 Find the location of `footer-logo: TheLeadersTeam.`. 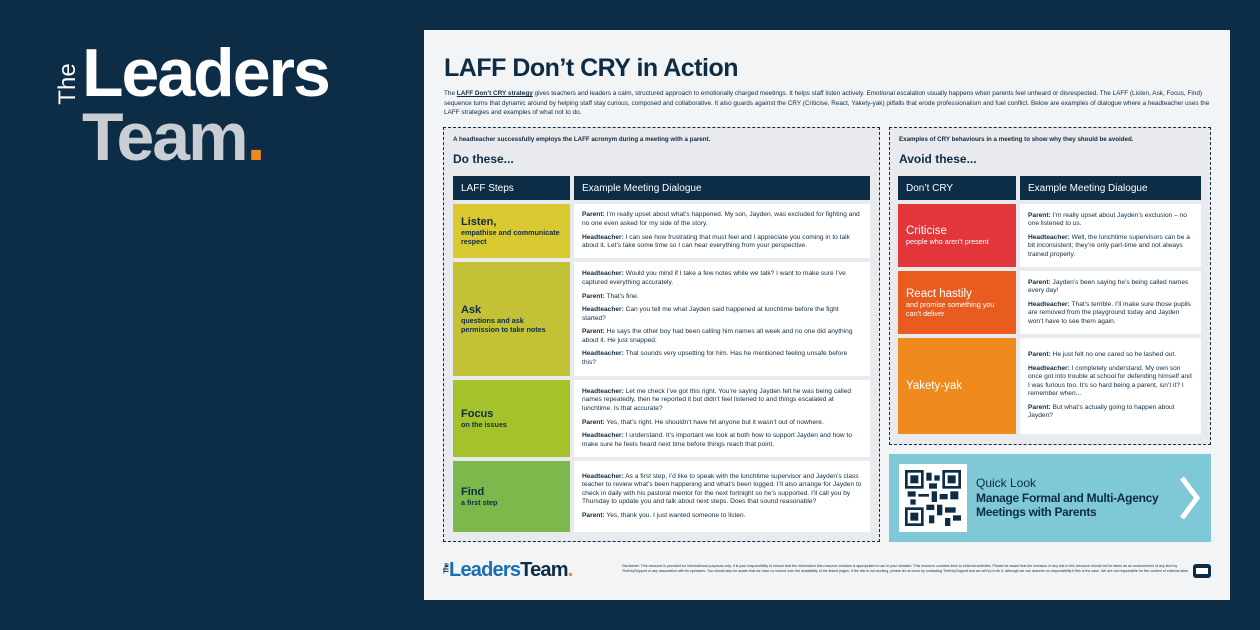

footer-logo: TheLeadersTeam. is located at coordinates (508, 570).